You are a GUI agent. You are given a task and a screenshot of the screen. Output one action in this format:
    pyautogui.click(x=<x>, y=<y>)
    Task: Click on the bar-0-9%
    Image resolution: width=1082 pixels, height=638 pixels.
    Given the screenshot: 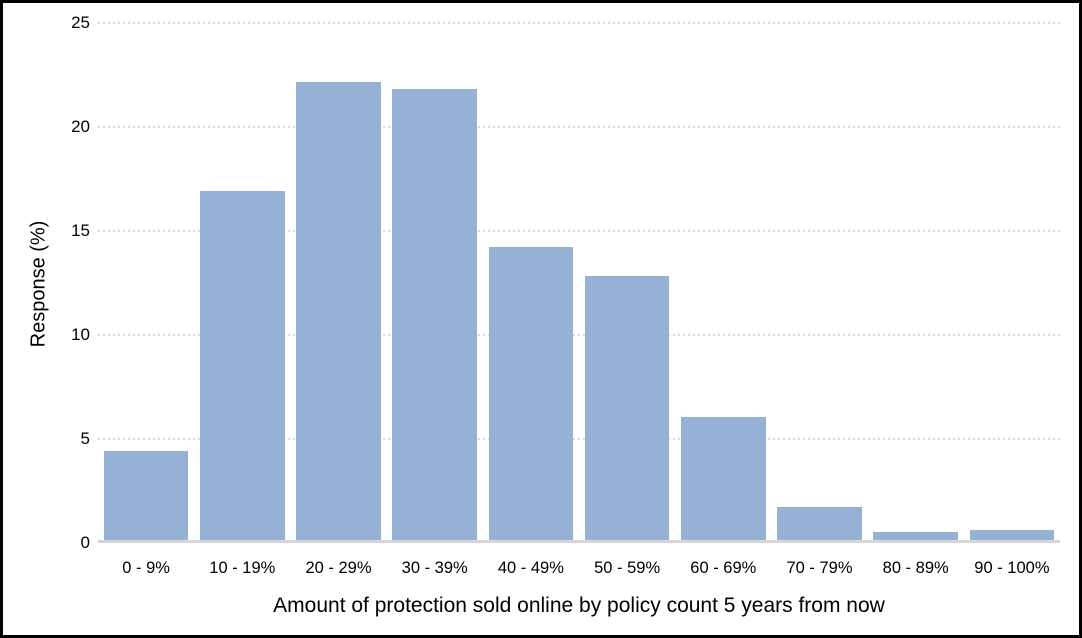 What is the action you would take?
    pyautogui.click(x=146, y=495)
    